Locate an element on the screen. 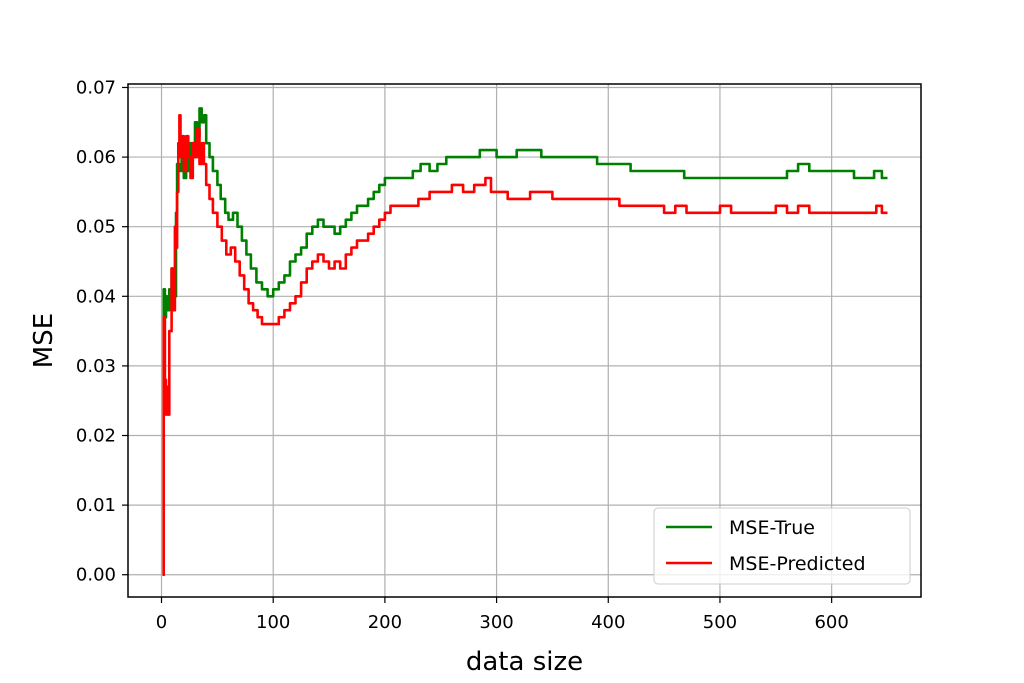 The width and height of the screenshot is (1024, 683). x-tick-label: 500 is located at coordinates (720, 622).